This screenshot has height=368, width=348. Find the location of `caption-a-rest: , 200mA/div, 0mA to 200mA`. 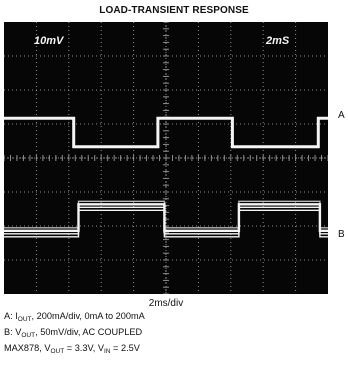

caption-a-rest: , 200mA/div, 0mA to 200mA is located at coordinates (88, 316).